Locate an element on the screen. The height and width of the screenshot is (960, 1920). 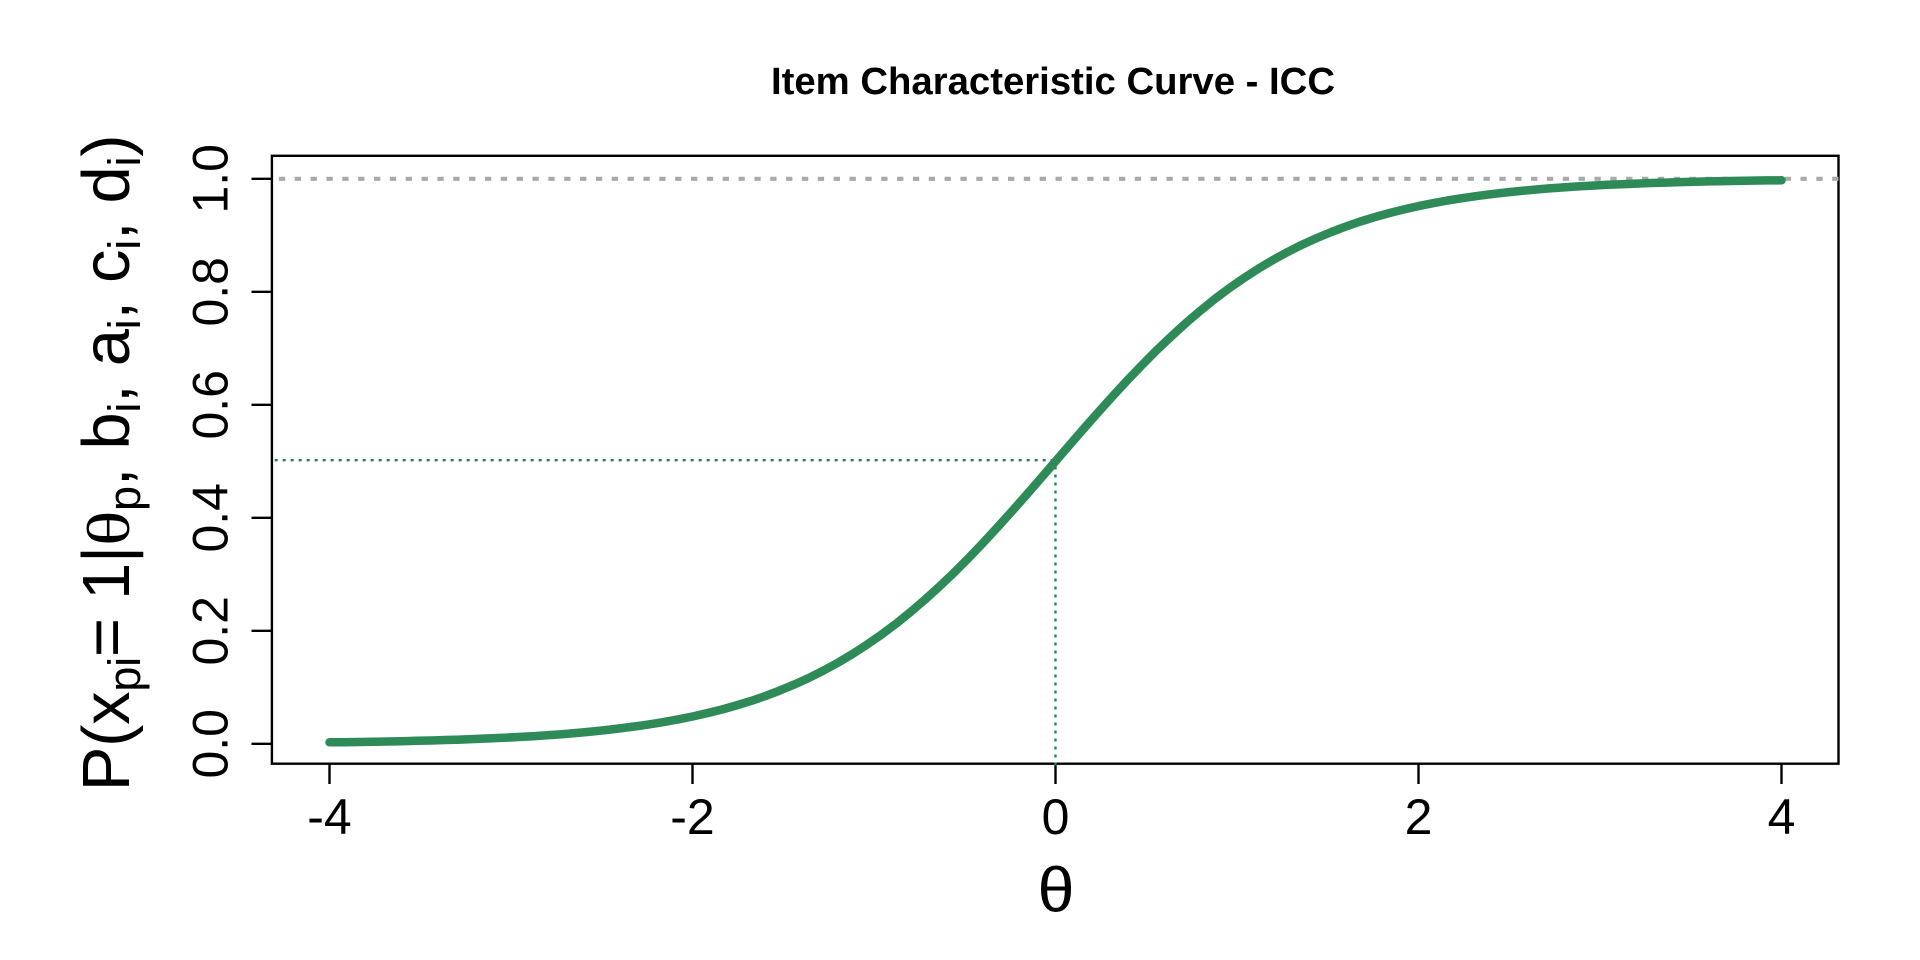
svg-text: 2 is located at coordinates (1419, 817).